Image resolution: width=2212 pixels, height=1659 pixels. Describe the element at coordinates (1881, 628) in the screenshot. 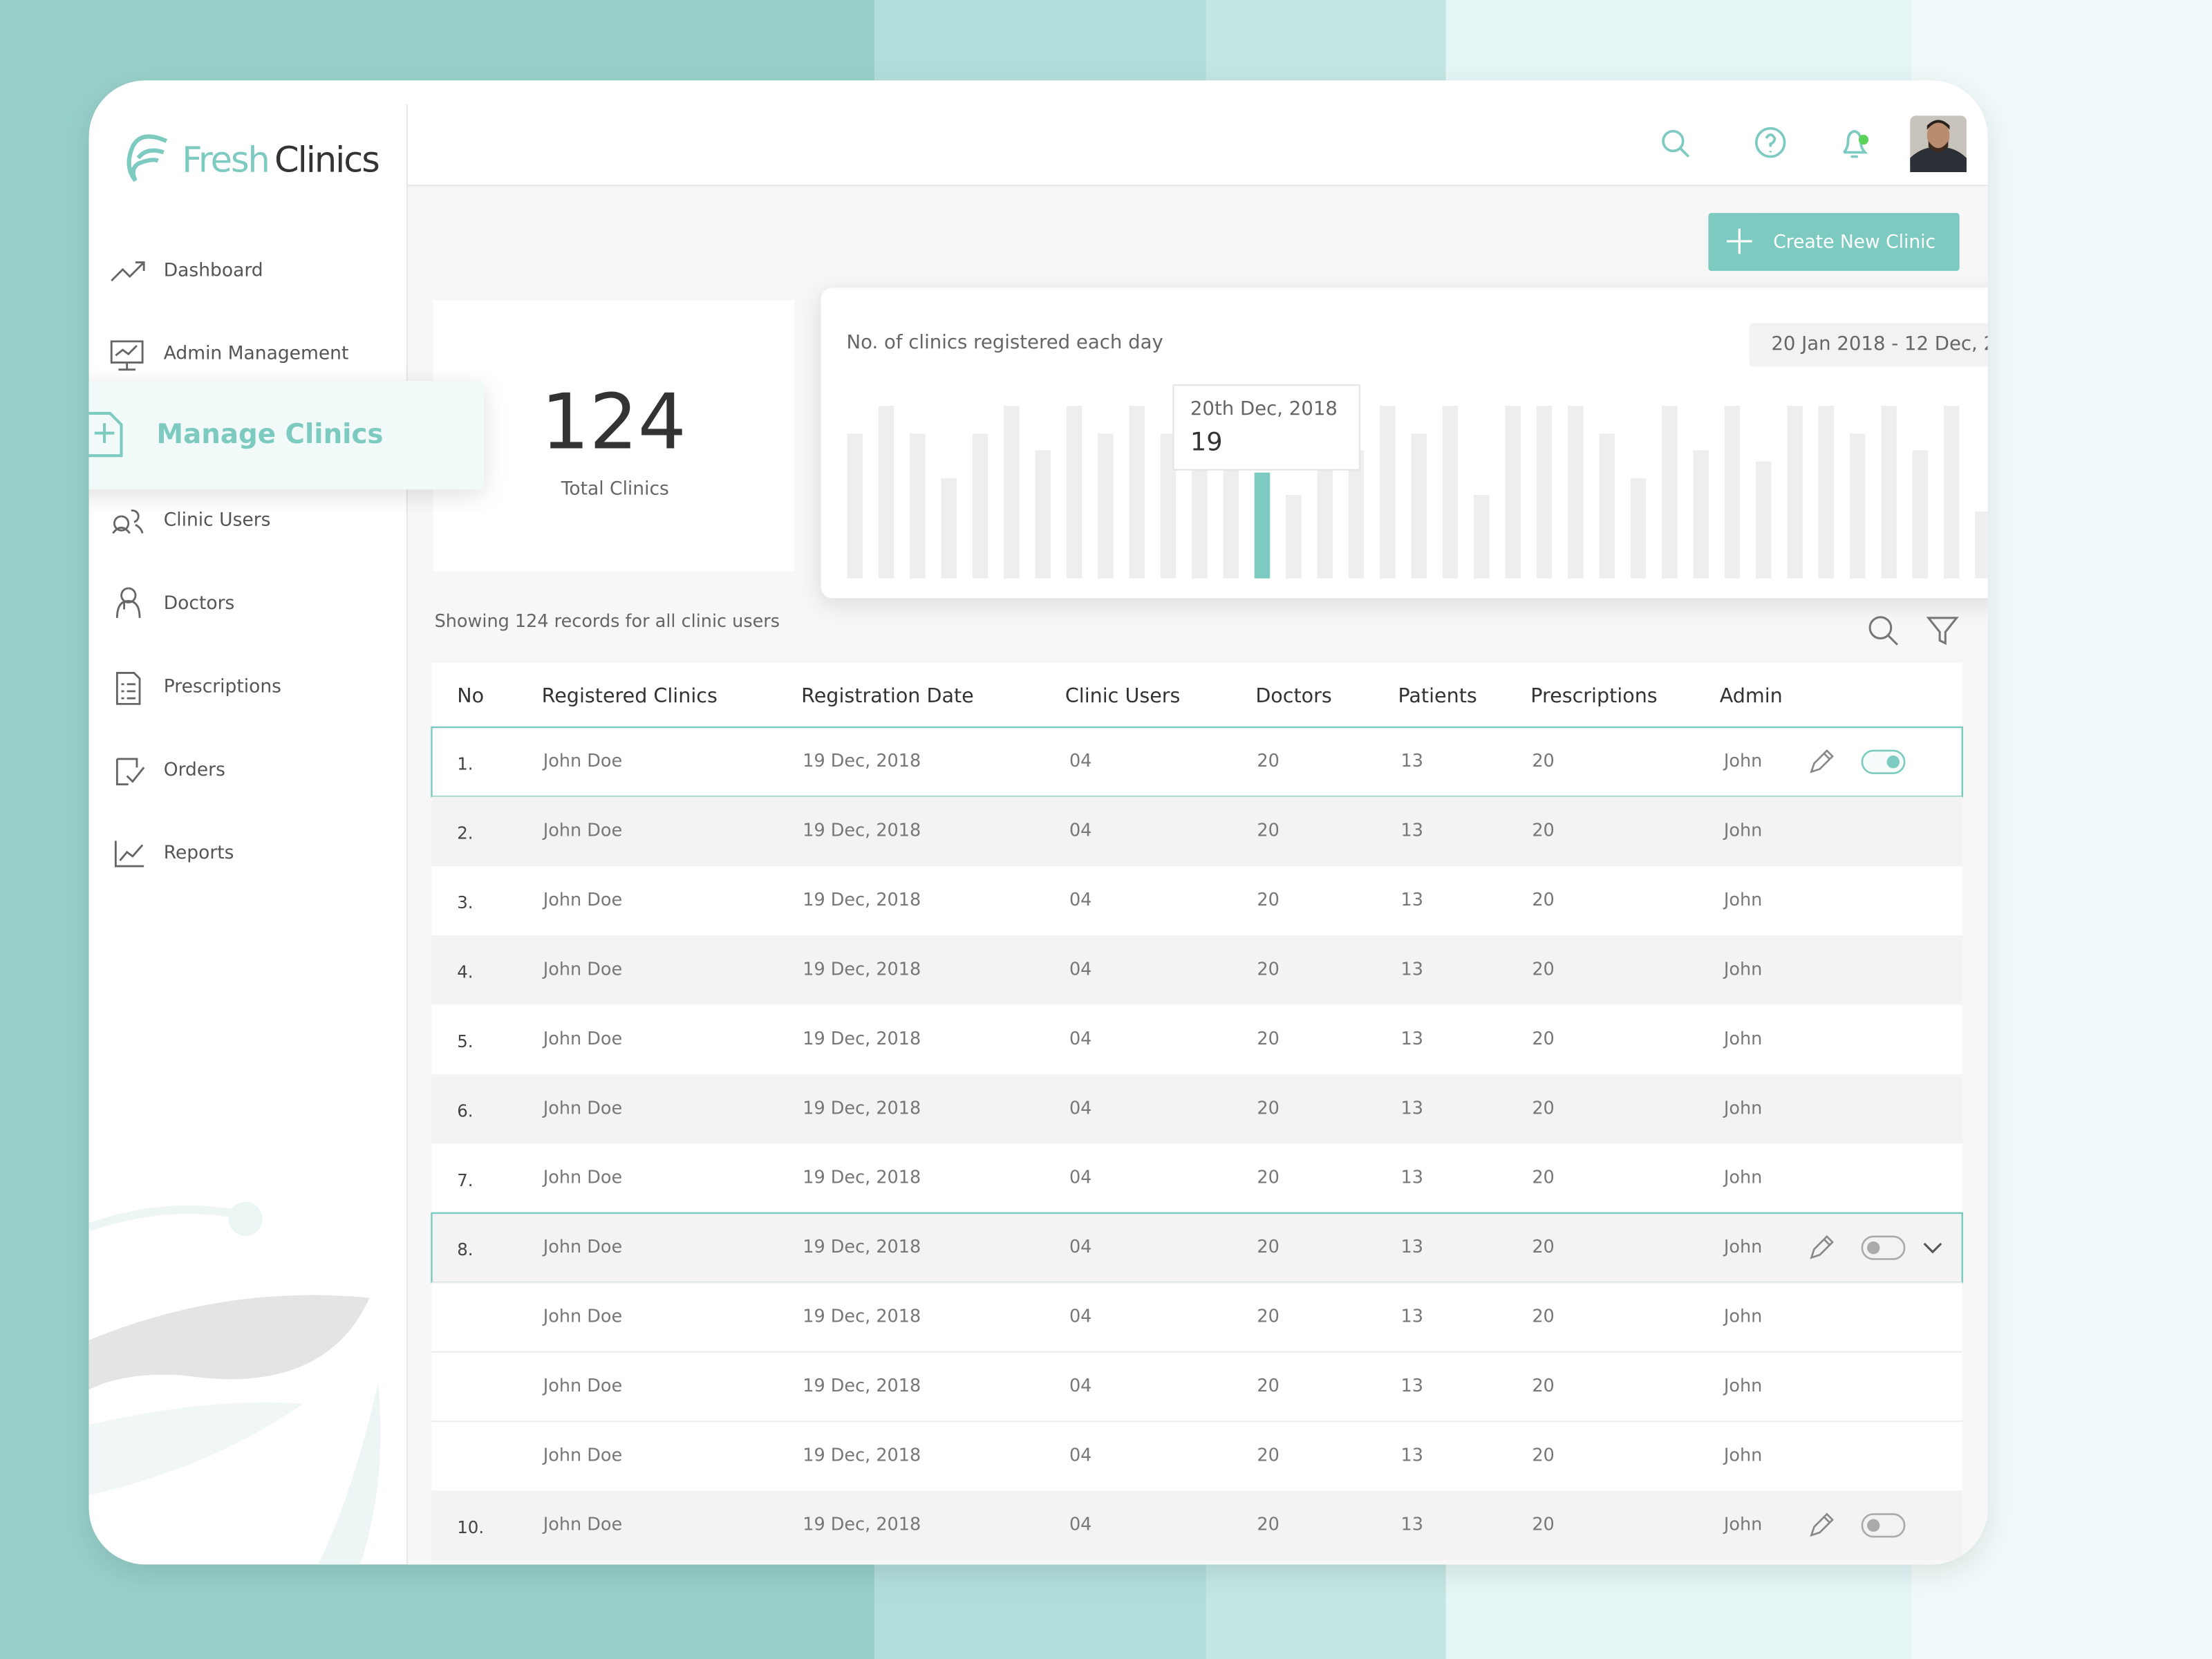

I see `table-search` at that location.